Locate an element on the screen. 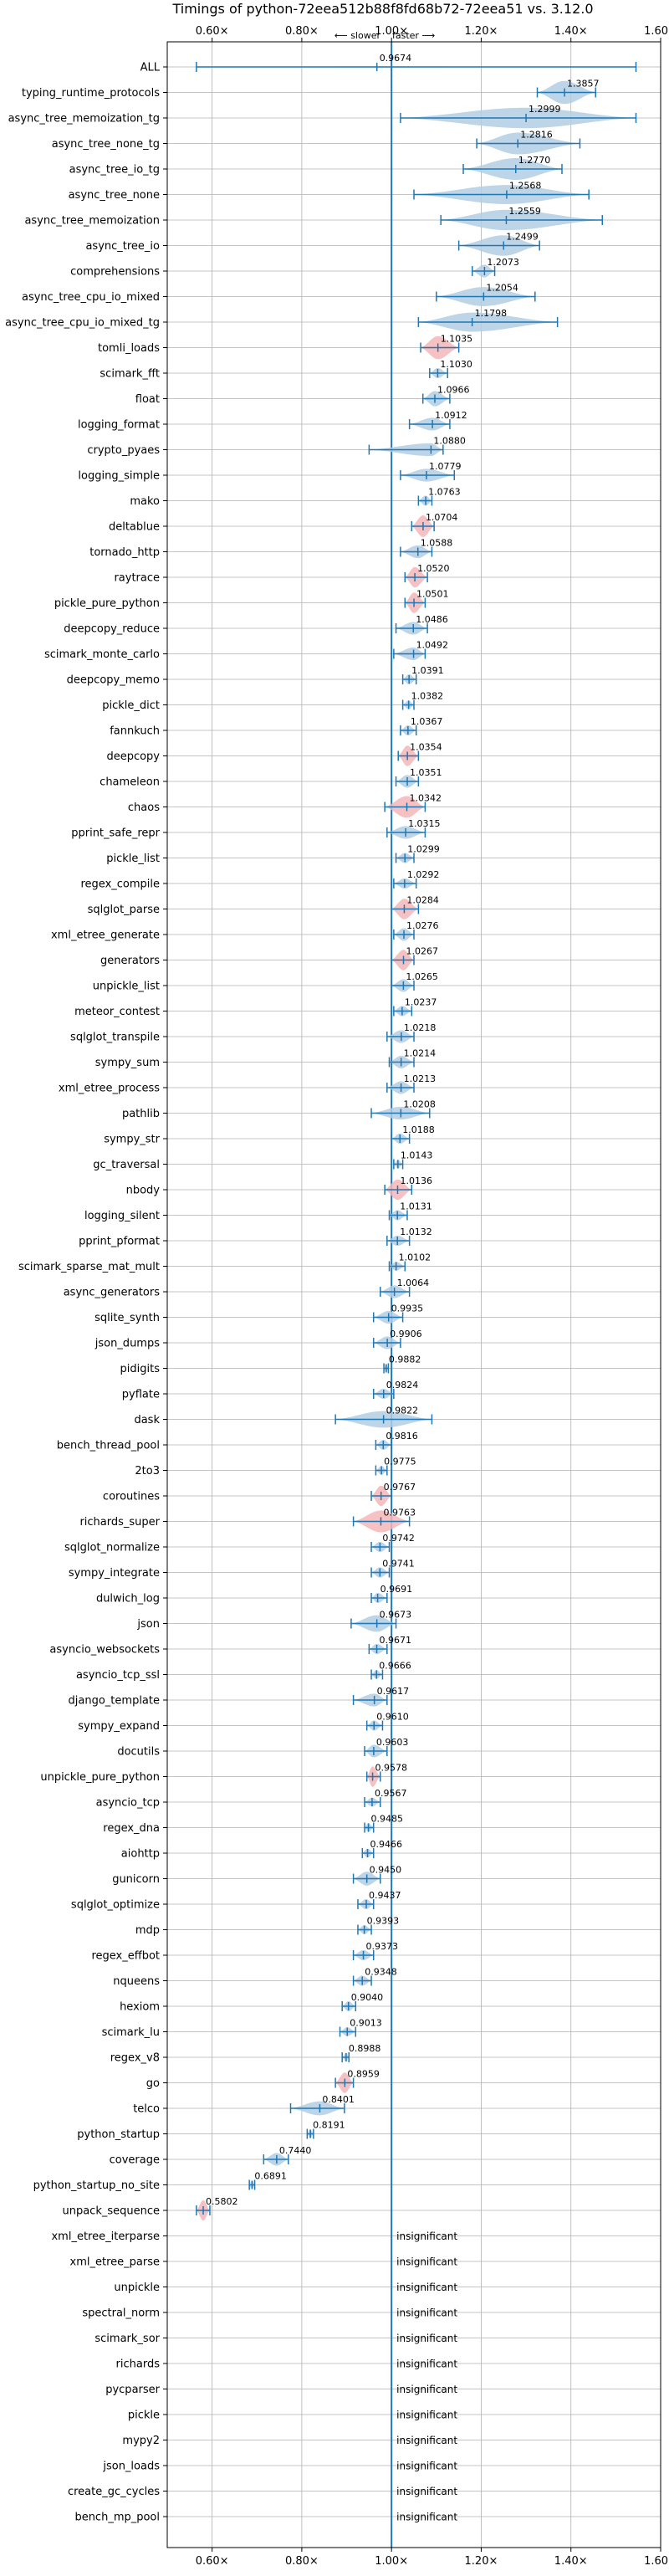 Image resolution: width=669 pixels, height=2576 pixels. benchmark-label: django_template is located at coordinates (114, 1702).